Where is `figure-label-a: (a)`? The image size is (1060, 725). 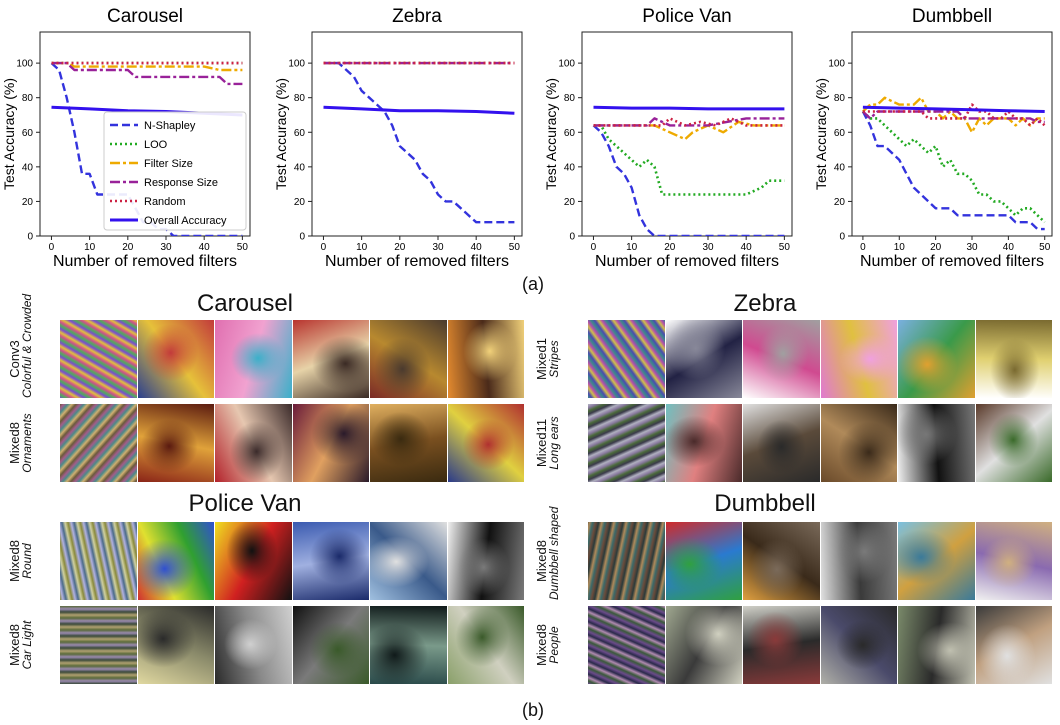 figure-label-a: (a) is located at coordinates (533, 284).